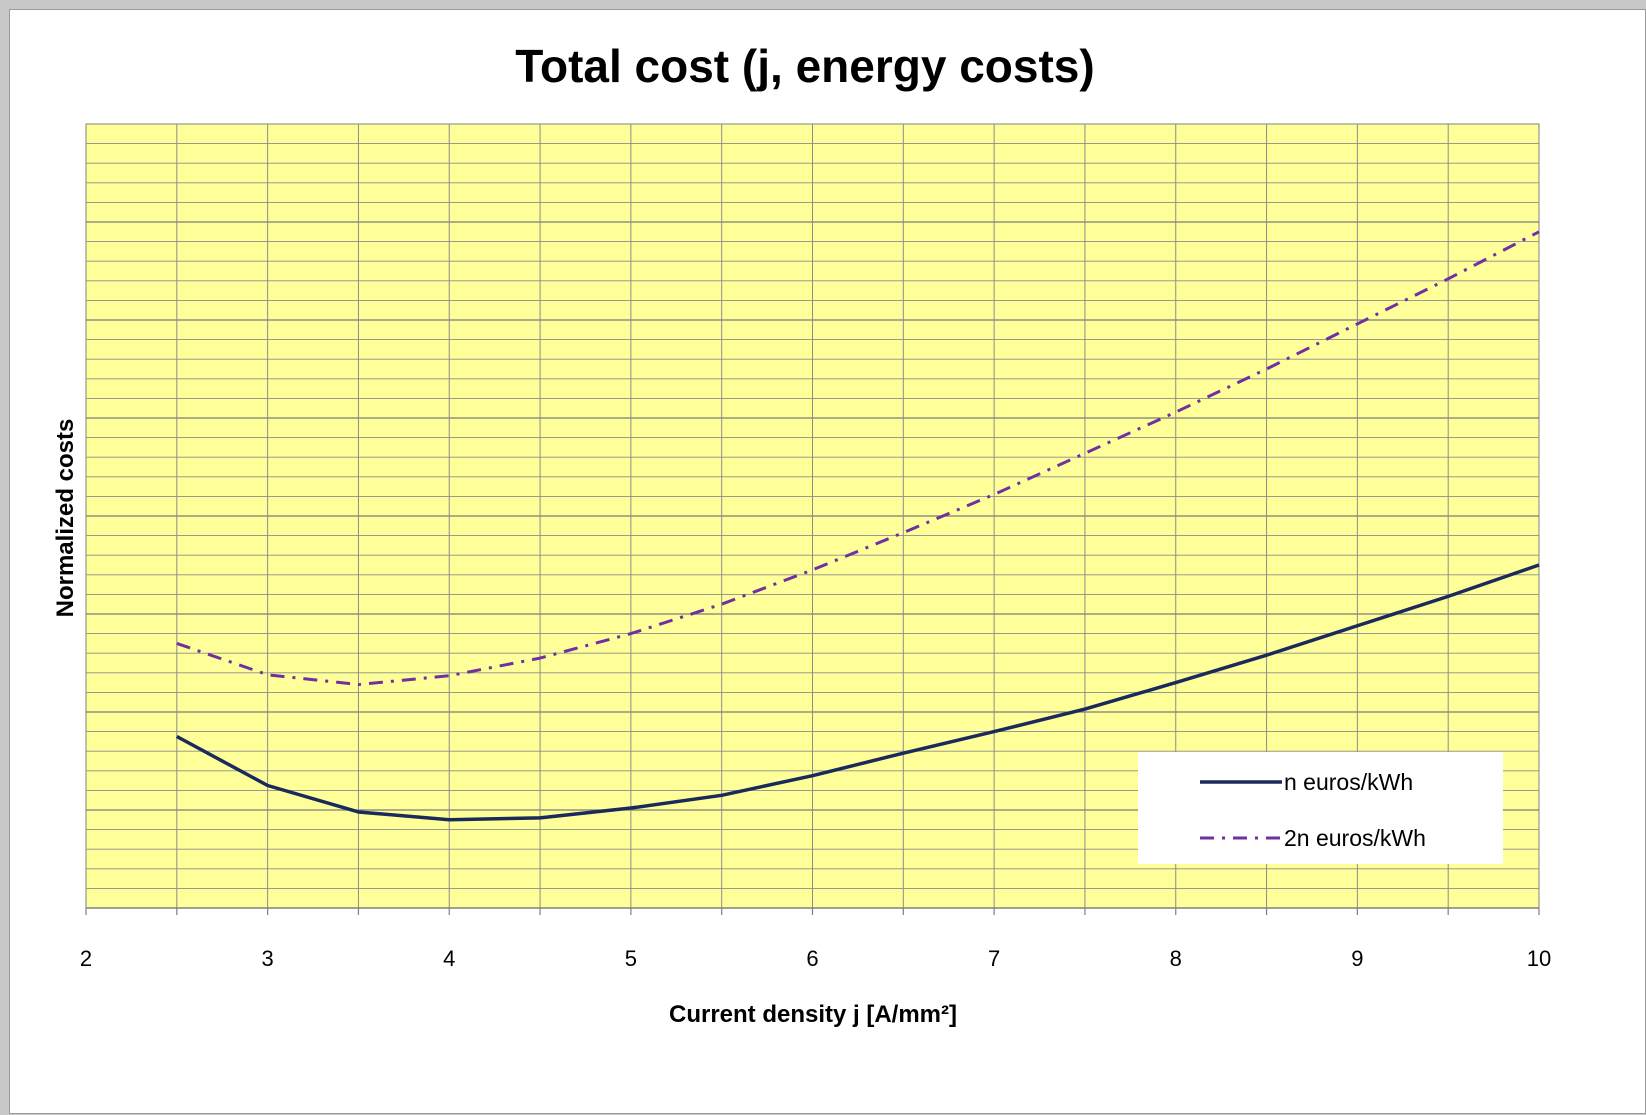 Image resolution: width=1646 pixels, height=1115 pixels. What do you see at coordinates (994, 958) in the screenshot?
I see `x-tick-label: 7` at bounding box center [994, 958].